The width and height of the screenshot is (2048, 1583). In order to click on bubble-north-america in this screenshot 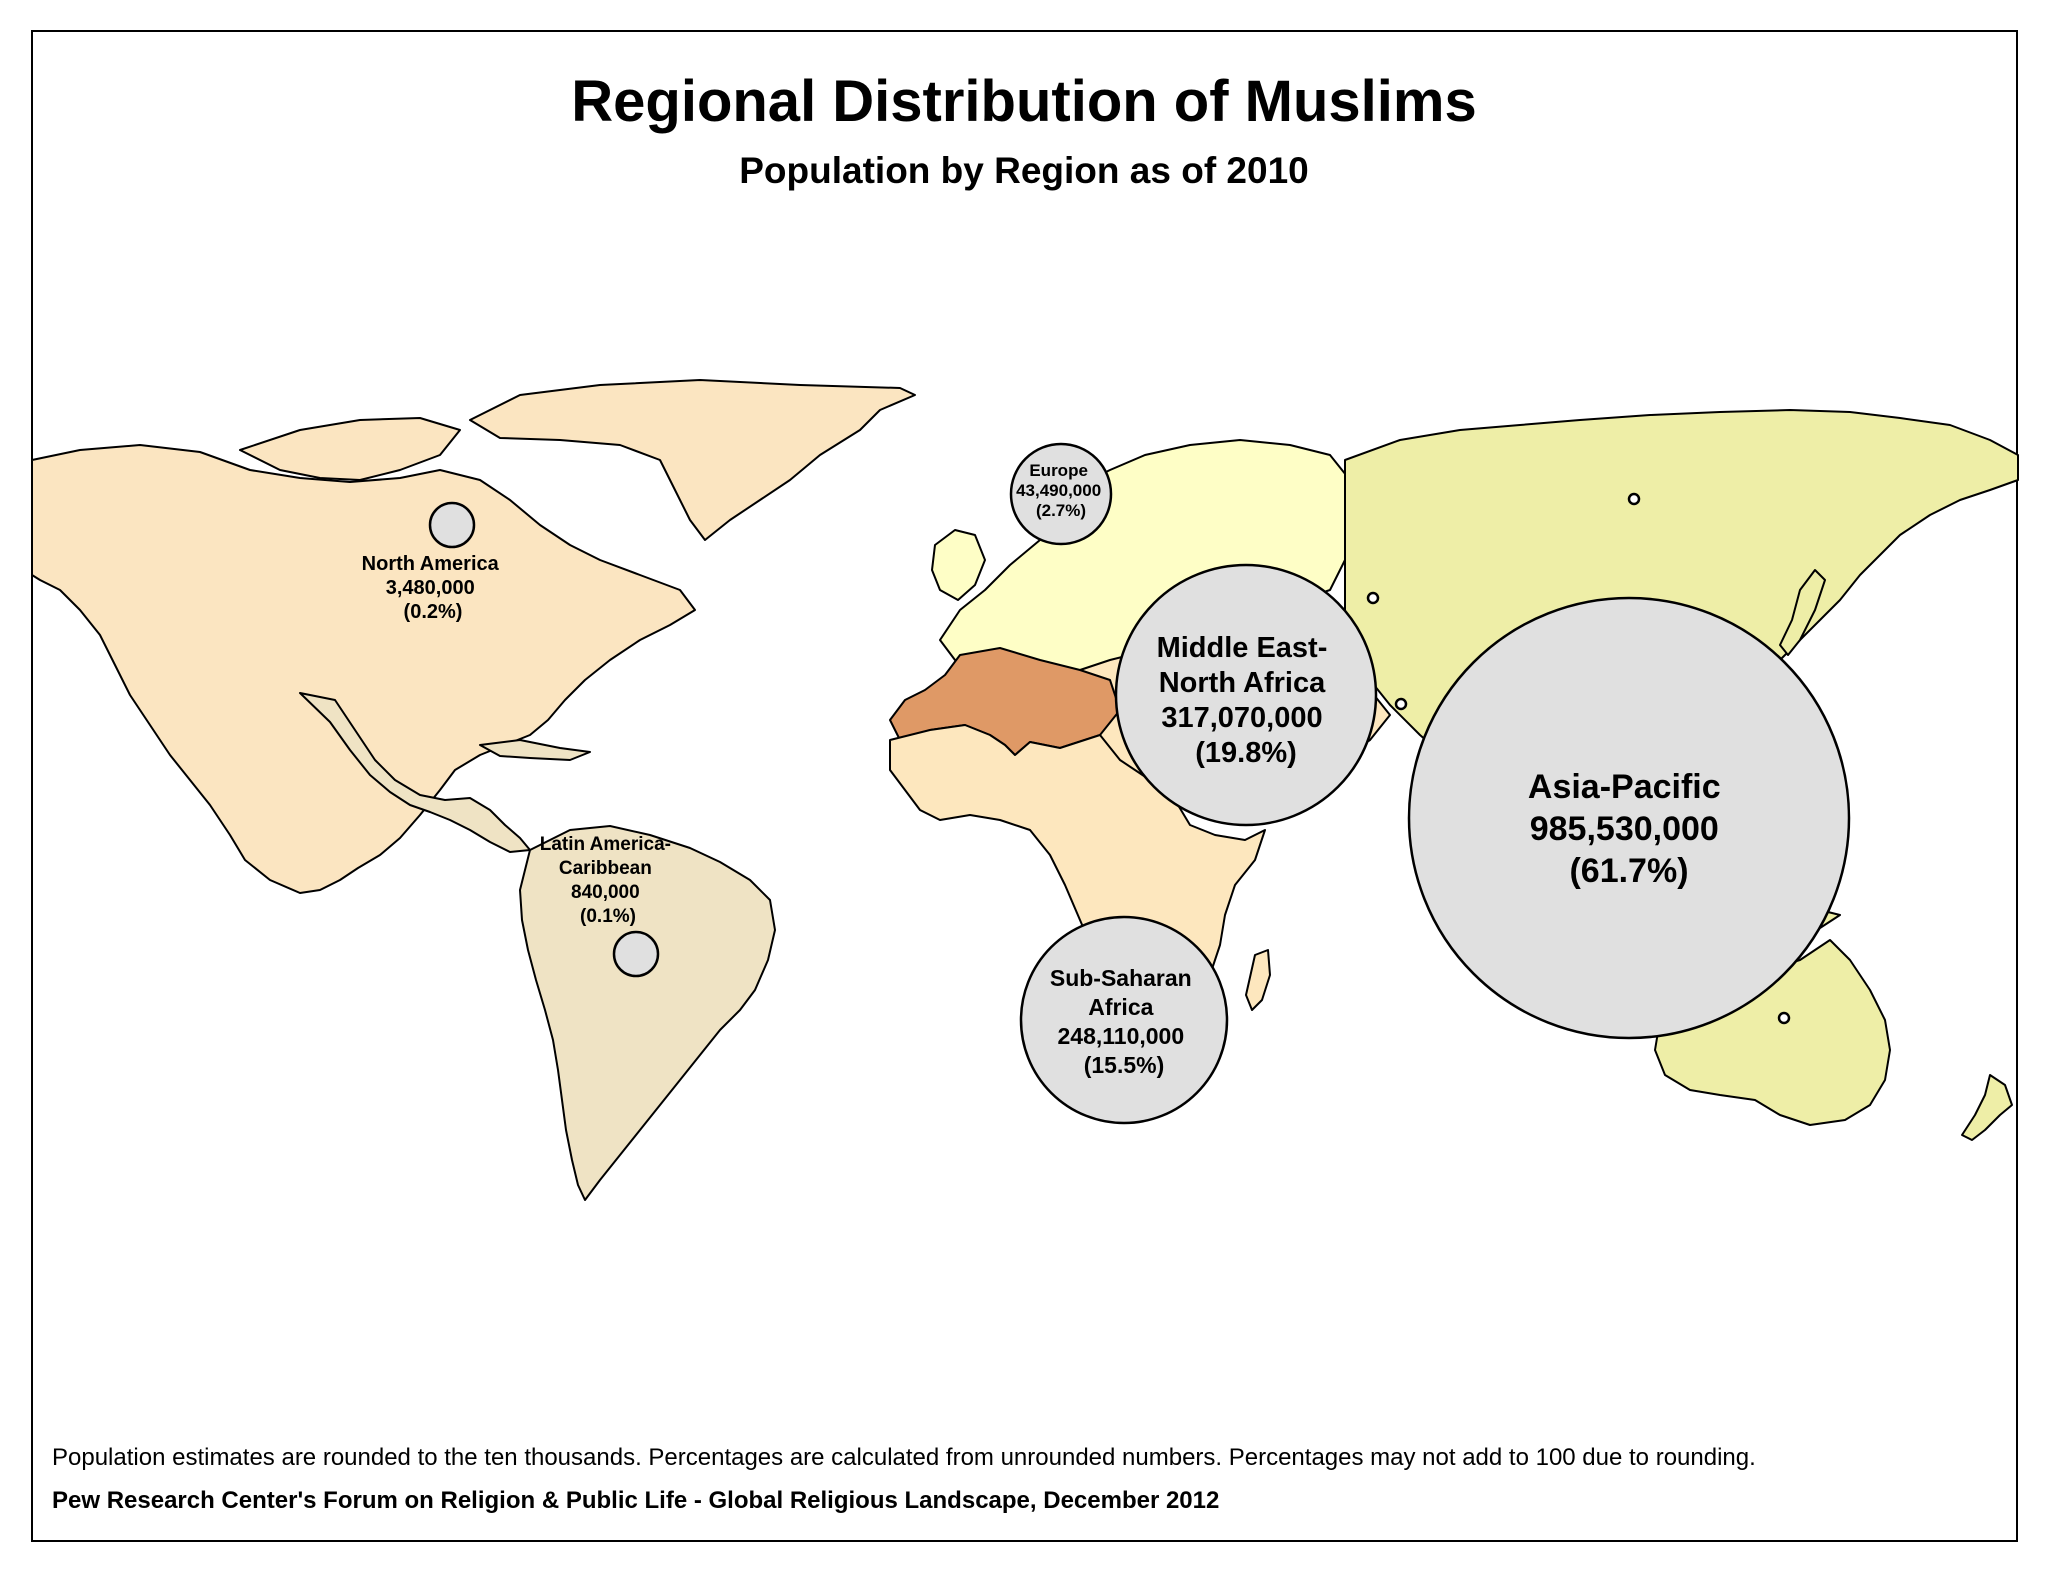, I will do `click(452, 525)`.